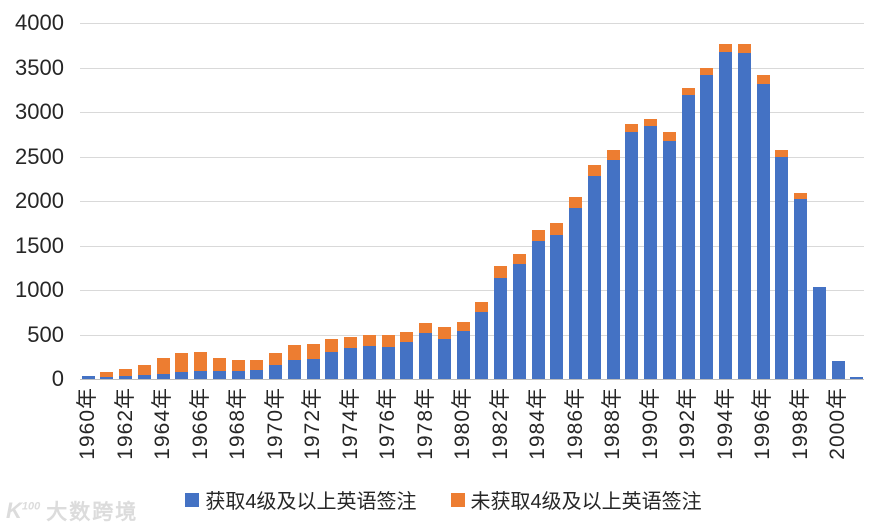  What do you see at coordinates (688, 237) in the screenshot?
I see `bar-1992-blue` at bounding box center [688, 237].